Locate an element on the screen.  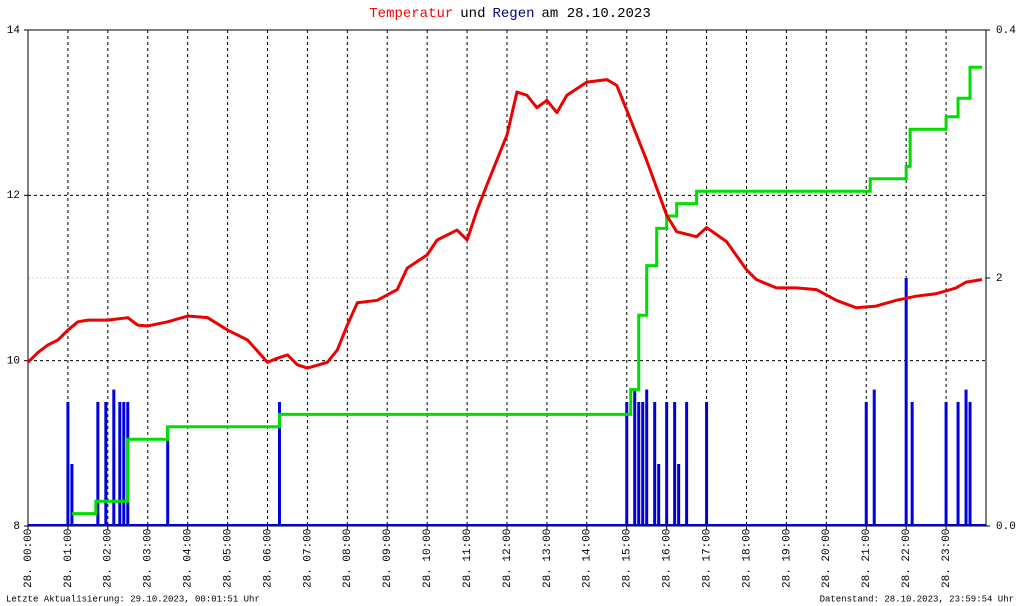
chart-title: Temperatur und Regen am 28.10.2023 is located at coordinates (509, 14).